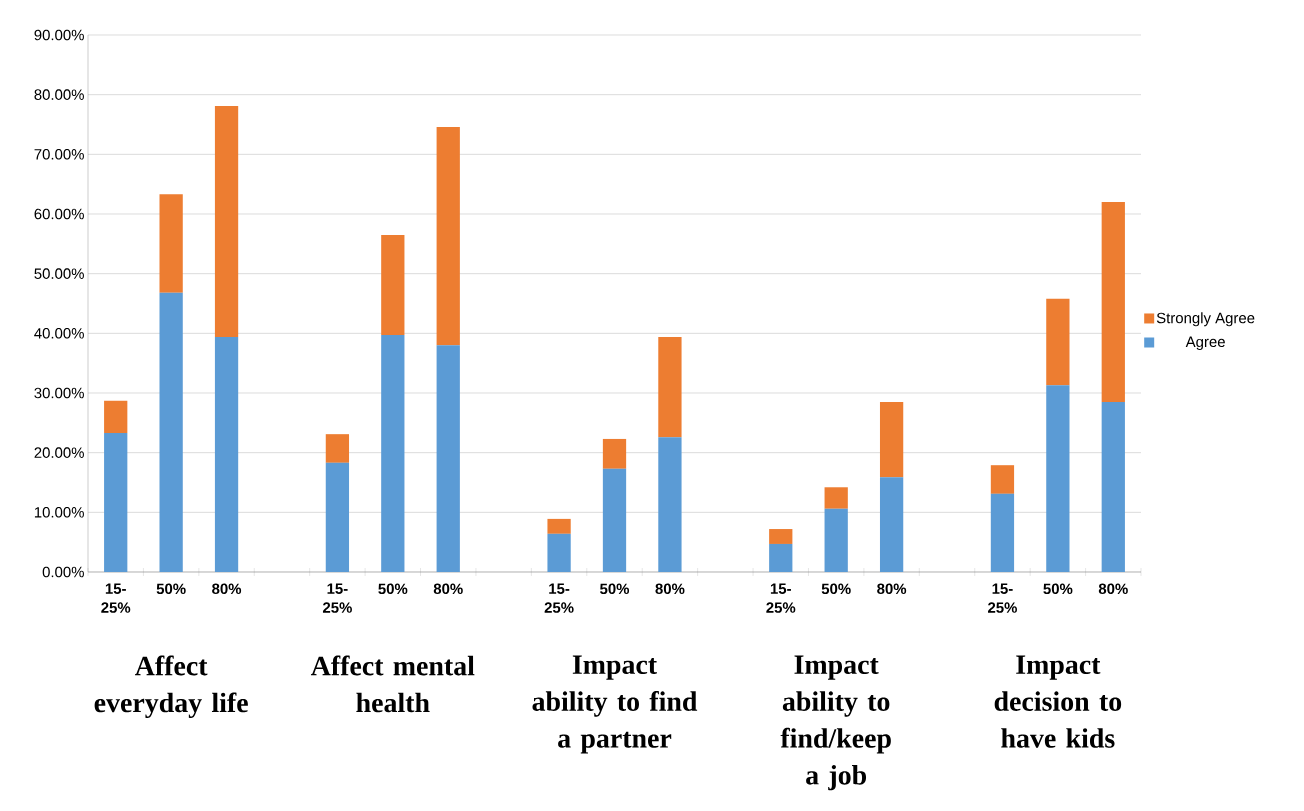 The image size is (1304, 811). What do you see at coordinates (1058, 701) in the screenshot?
I see `text: Impact decision to have kids` at bounding box center [1058, 701].